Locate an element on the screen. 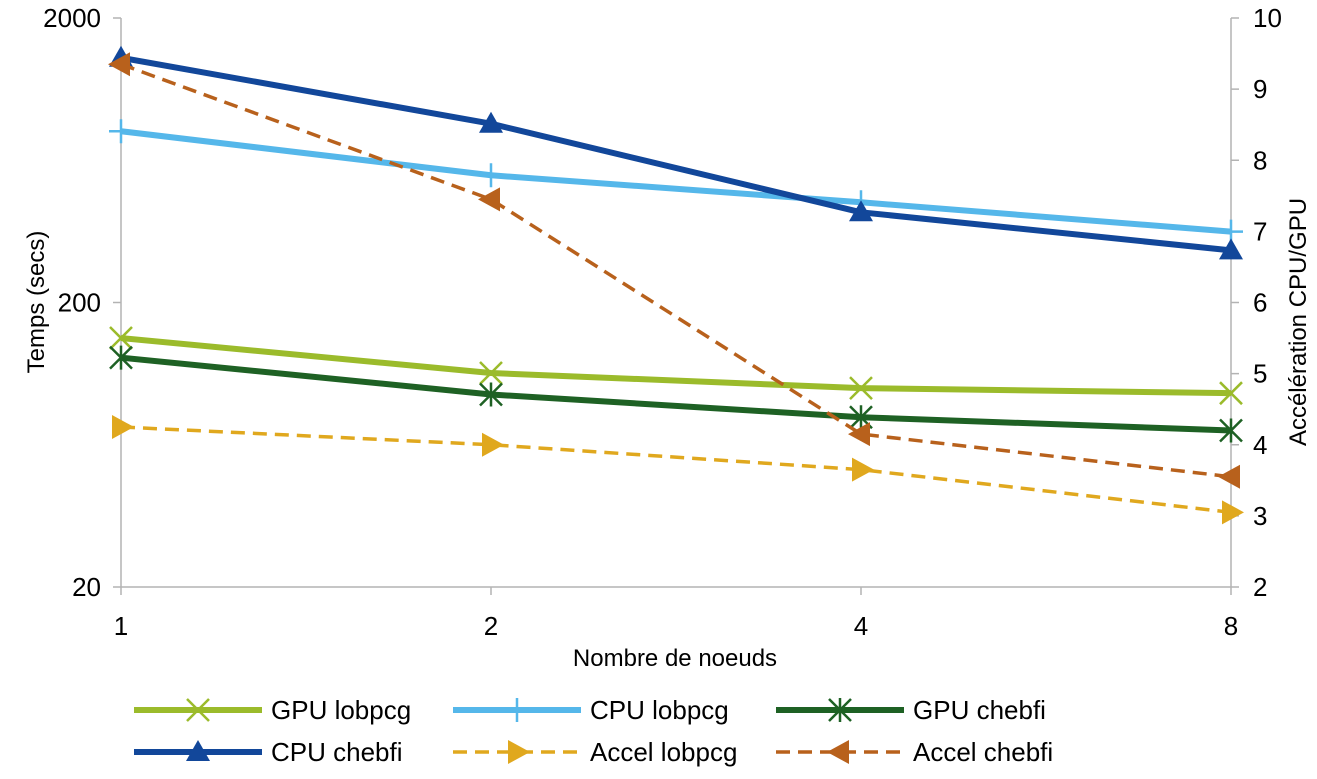 This screenshot has height=779, width=1317. legend-label: GPU lobpcg is located at coordinates (341, 710).